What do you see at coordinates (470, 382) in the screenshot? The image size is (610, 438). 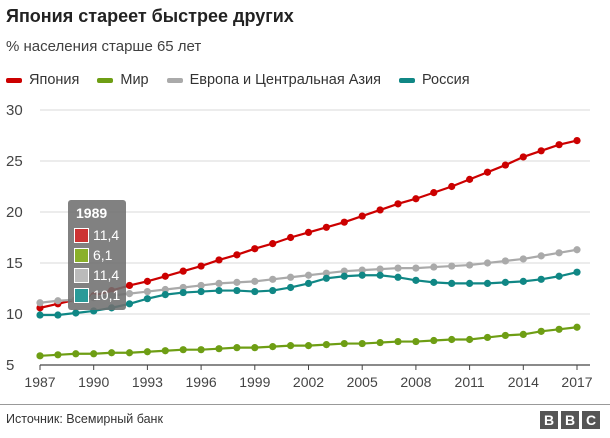 I see `x-tick-label: 2011` at bounding box center [470, 382].